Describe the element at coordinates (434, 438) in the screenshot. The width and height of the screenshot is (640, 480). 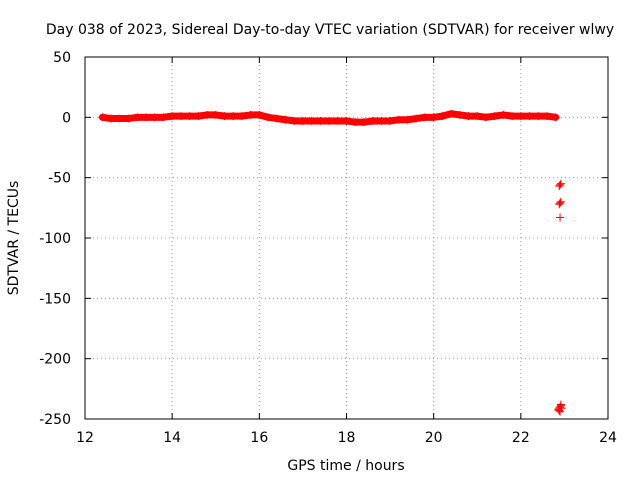
I see `x-tick-label: 20` at that location.